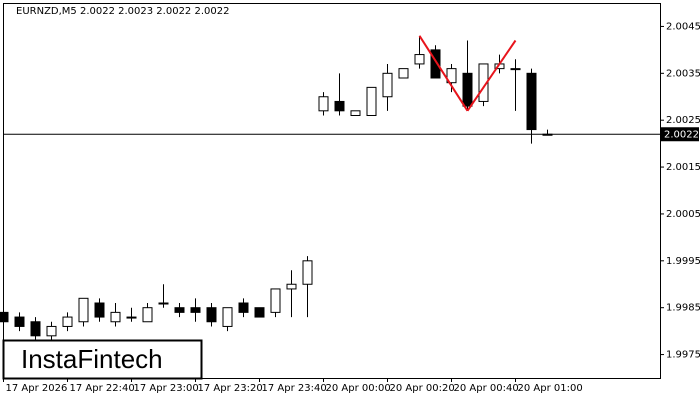 The height and width of the screenshot is (400, 700). I want to click on x-tick-label: 17 Apr 23:20, so click(230, 388).